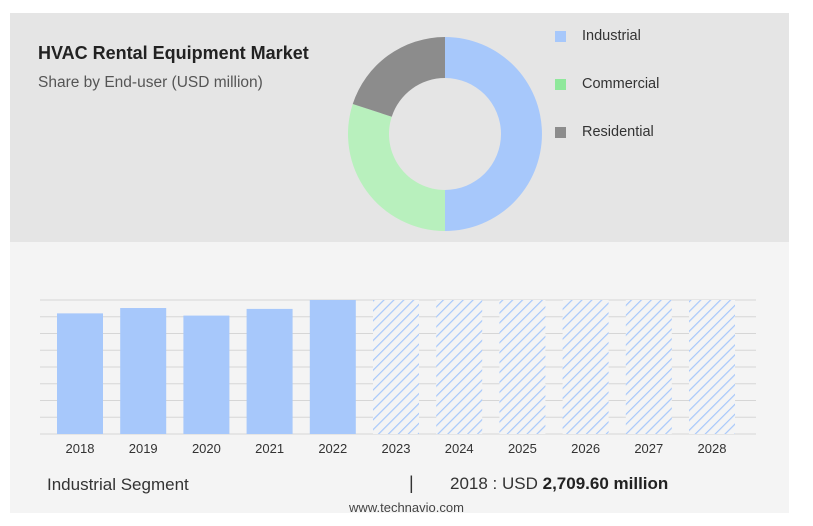  I want to click on donut-slice-residential, so click(398, 77).